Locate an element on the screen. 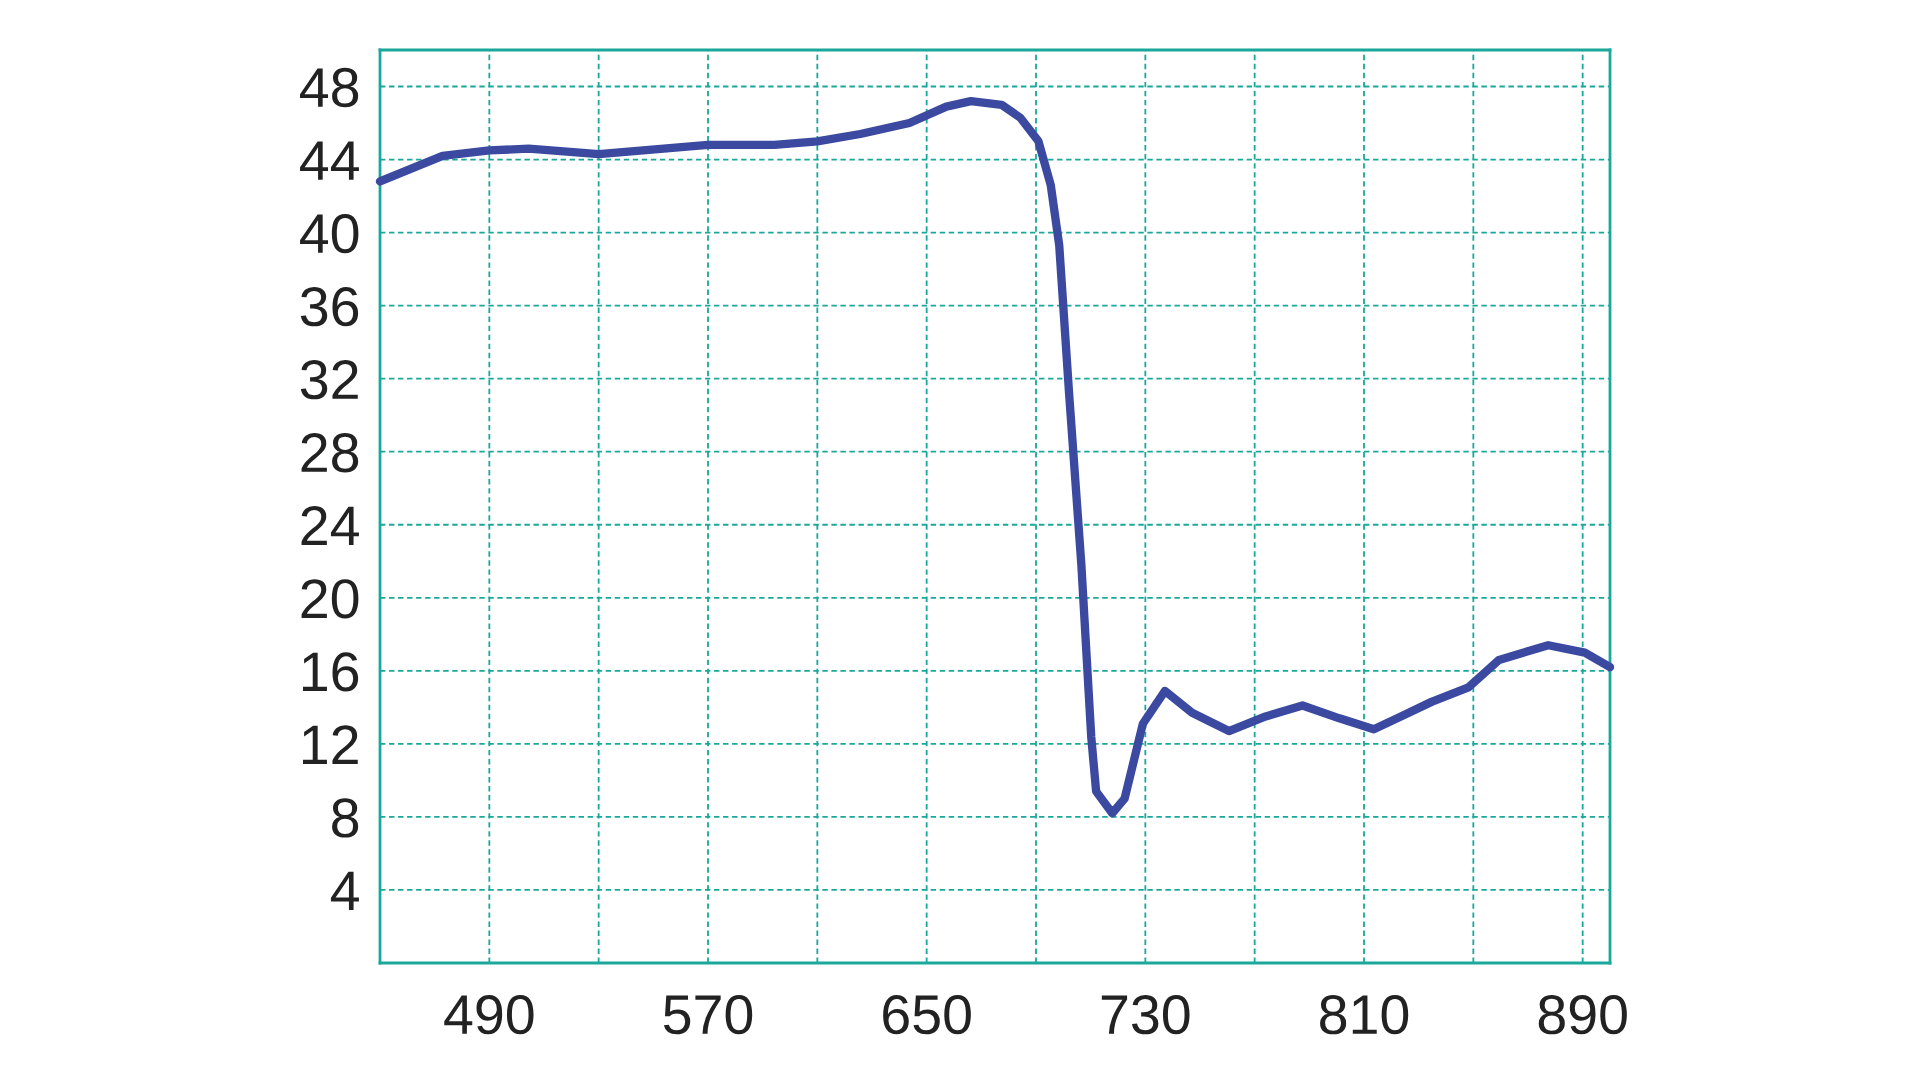  y-tick-label: 12 is located at coordinates (330, 745).